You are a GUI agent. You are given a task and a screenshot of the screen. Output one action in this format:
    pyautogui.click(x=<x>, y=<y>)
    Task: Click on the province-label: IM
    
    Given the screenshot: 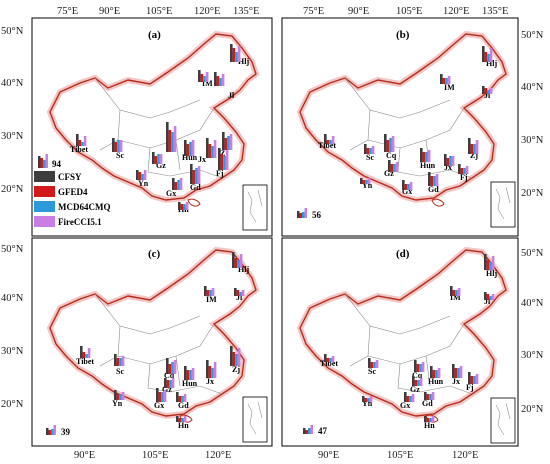 What is the action you would take?
    pyautogui.click(x=455, y=297)
    